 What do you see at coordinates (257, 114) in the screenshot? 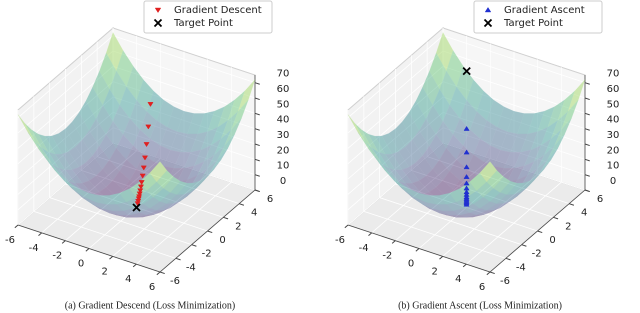
I see `z-tick` at bounding box center [257, 114].